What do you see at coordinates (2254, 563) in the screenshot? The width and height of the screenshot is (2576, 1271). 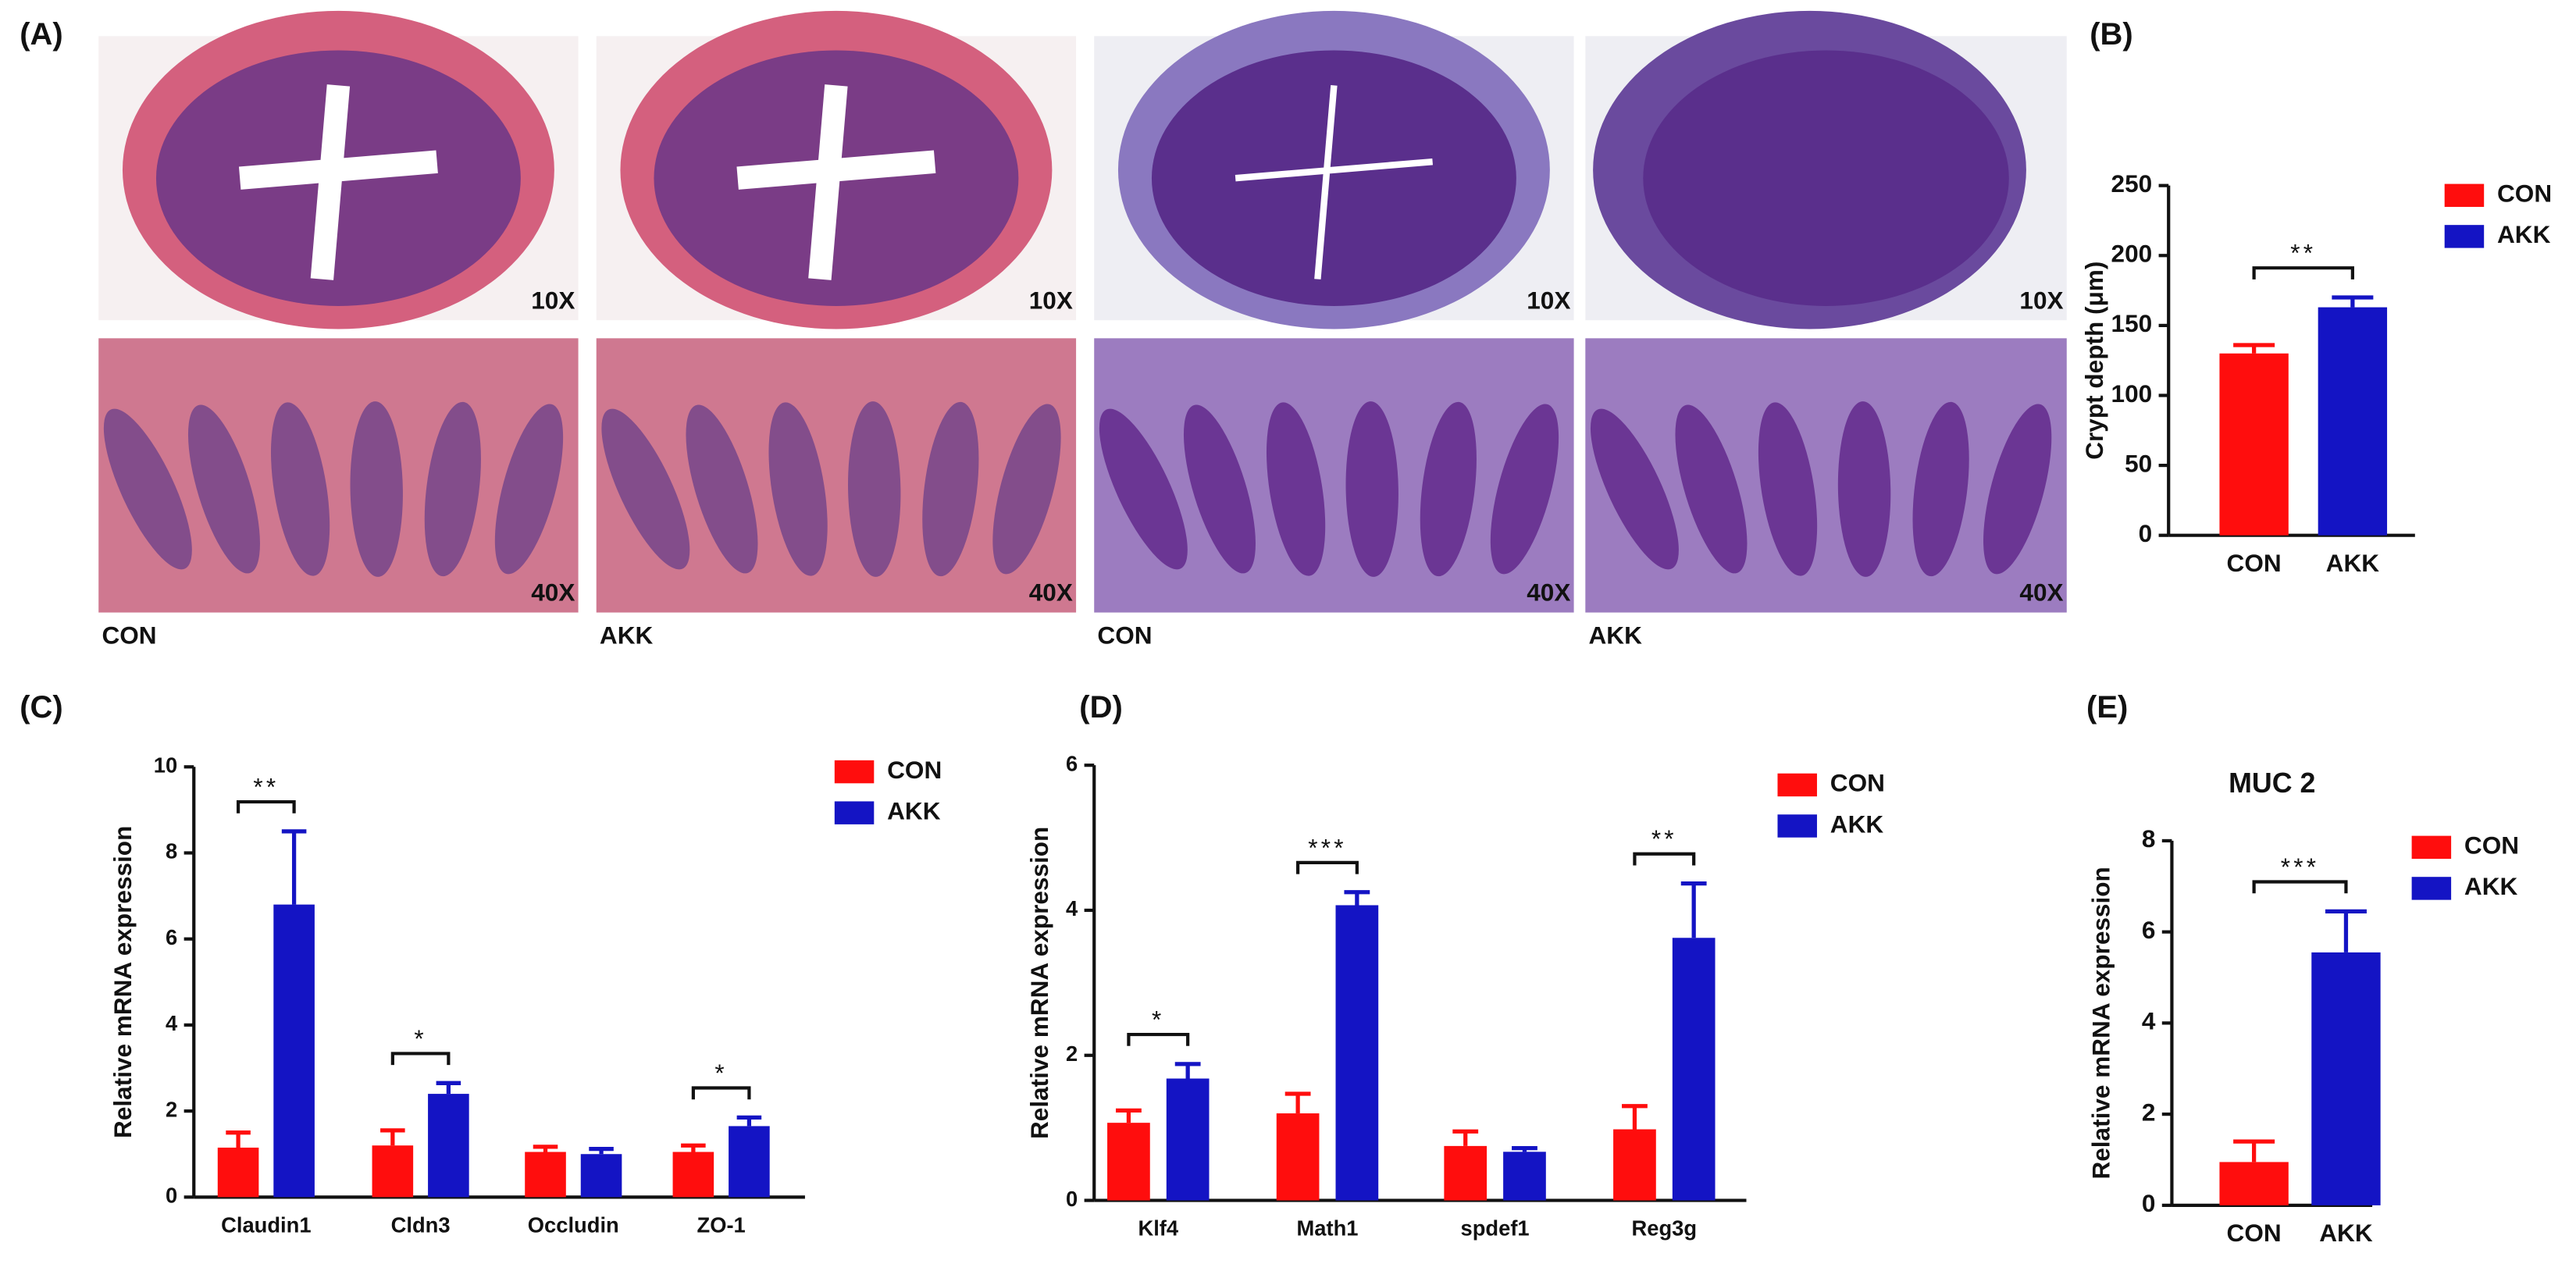 I see `x-tick-label: CON` at bounding box center [2254, 563].